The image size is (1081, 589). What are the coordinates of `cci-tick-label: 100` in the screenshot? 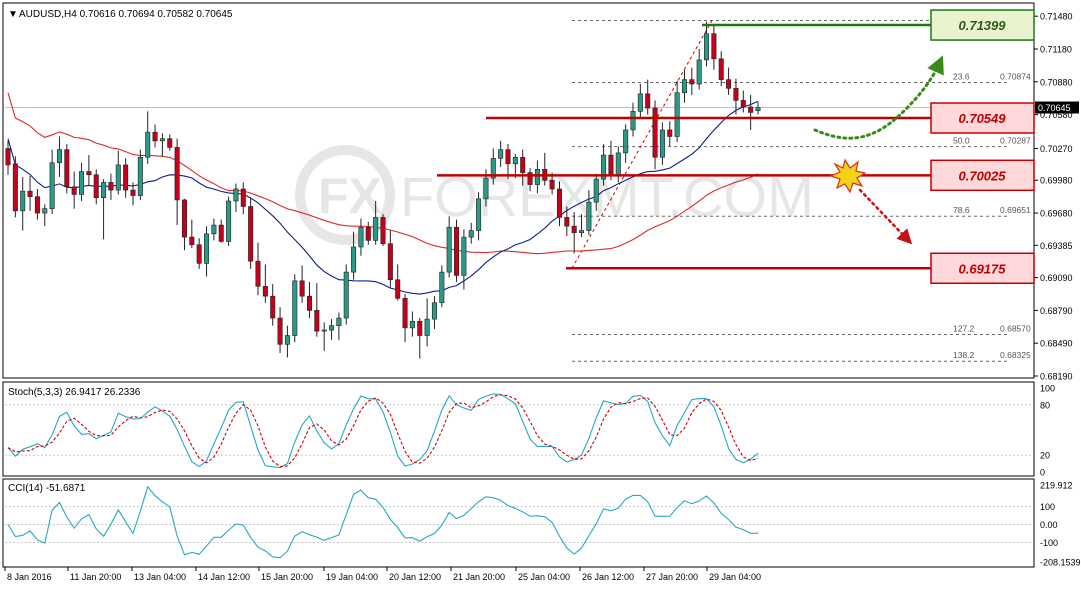 It's located at (1047, 507).